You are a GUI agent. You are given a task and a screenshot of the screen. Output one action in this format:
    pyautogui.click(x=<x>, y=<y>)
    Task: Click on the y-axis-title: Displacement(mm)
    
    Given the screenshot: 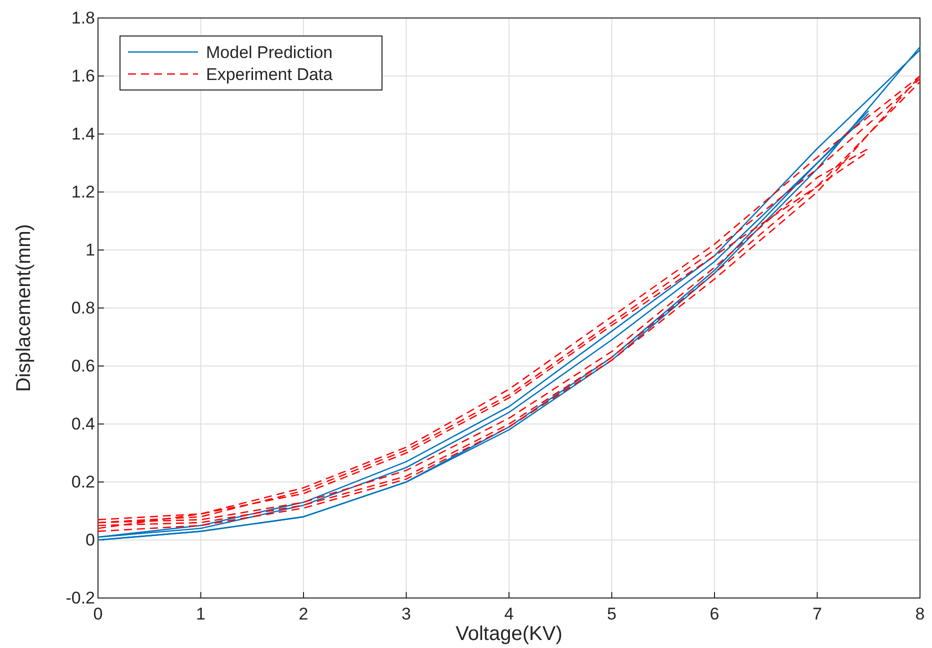 What is the action you would take?
    pyautogui.click(x=24, y=308)
    